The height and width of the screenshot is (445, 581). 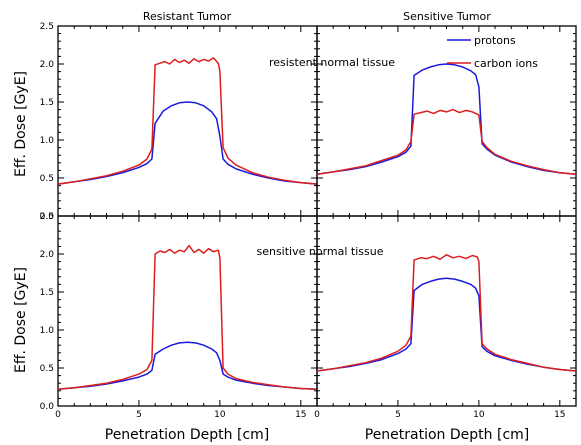 I want to click on bottom-y-axis-title: Eff. Dose [GyE], so click(x=21, y=320).